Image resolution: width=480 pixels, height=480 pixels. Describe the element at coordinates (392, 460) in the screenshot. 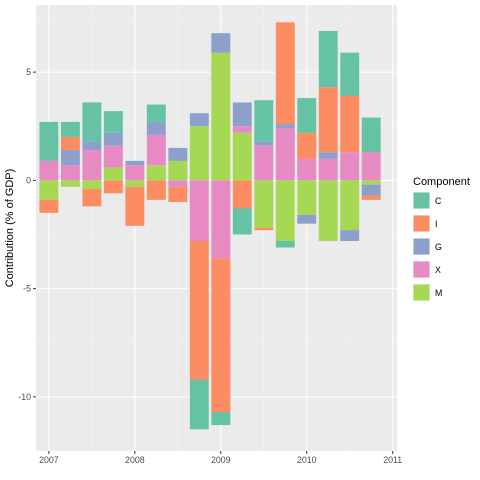

I see `x-tick-label: 2011` at that location.